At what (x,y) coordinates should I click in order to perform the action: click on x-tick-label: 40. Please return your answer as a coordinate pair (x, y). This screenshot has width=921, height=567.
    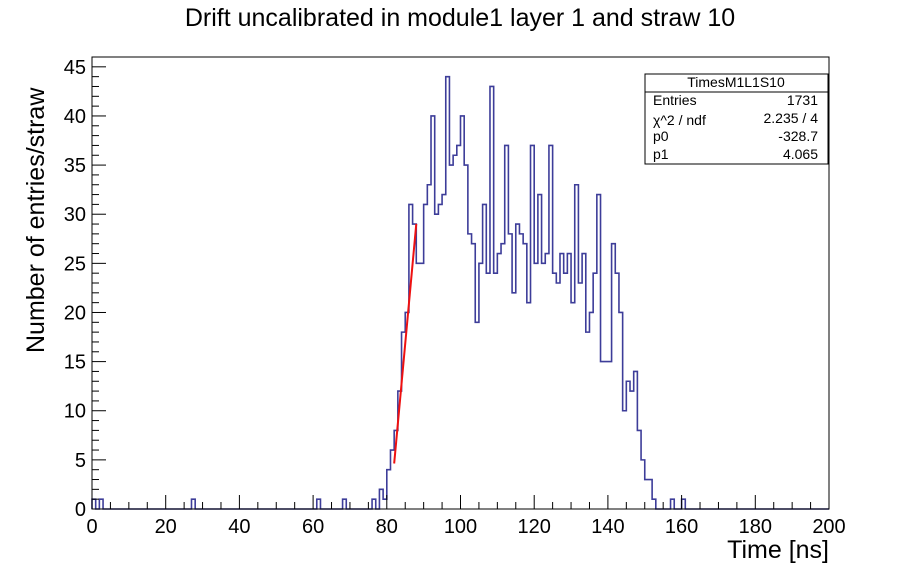
    Looking at the image, I should click on (239, 527).